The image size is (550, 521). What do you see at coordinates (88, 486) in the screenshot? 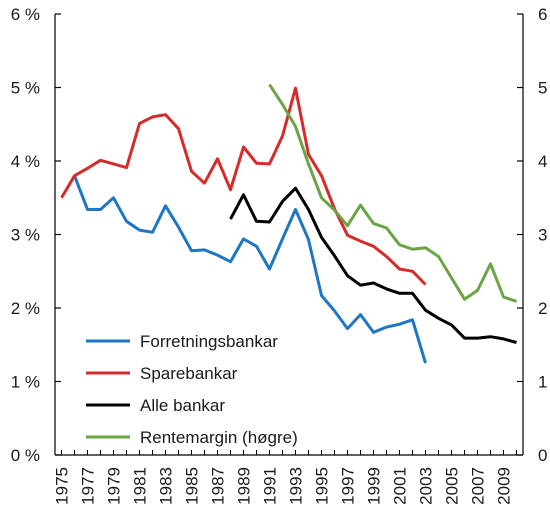
I see `x-tick-label: 1977` at bounding box center [88, 486].